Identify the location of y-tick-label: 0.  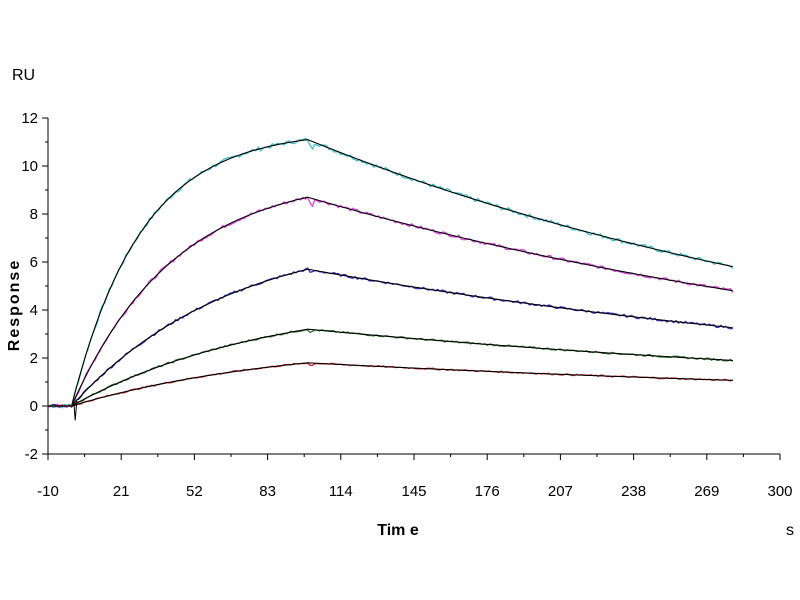
(34, 406).